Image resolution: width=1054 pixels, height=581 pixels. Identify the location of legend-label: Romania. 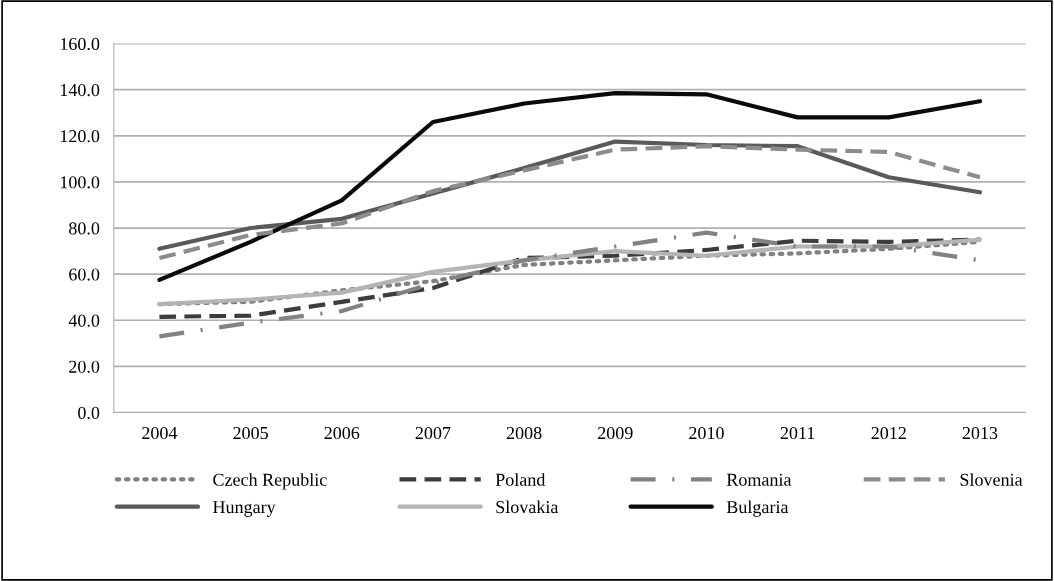
(759, 479).